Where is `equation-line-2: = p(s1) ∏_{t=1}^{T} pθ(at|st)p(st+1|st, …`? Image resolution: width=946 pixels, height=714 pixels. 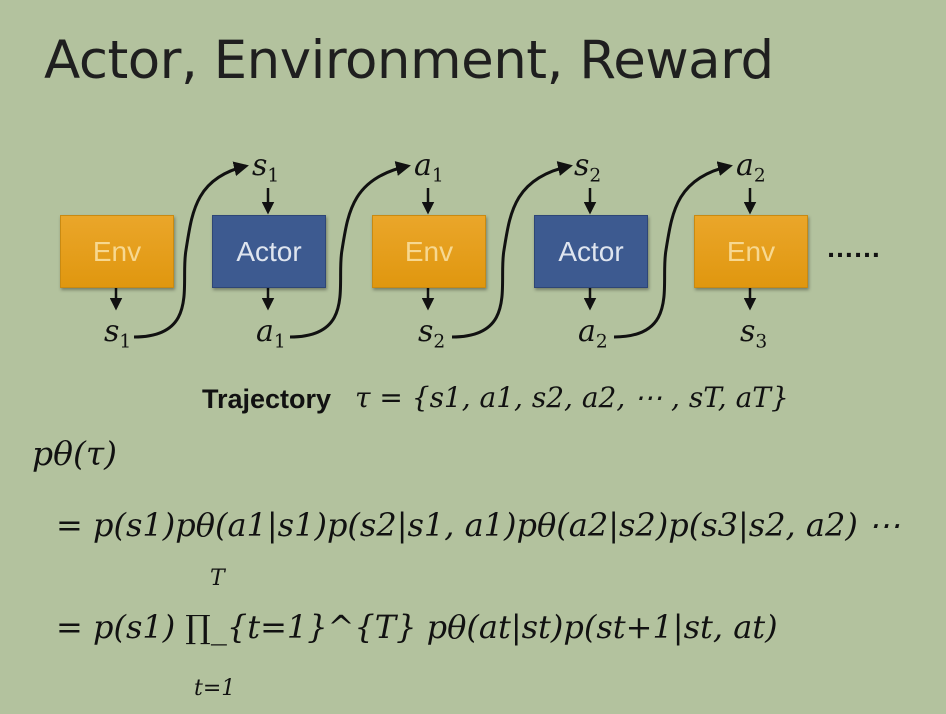
equation-line-2: = p(s1) ∏_{t=1}^{T} pθ(at|st)p(st+1|st, … is located at coordinates (417, 627).